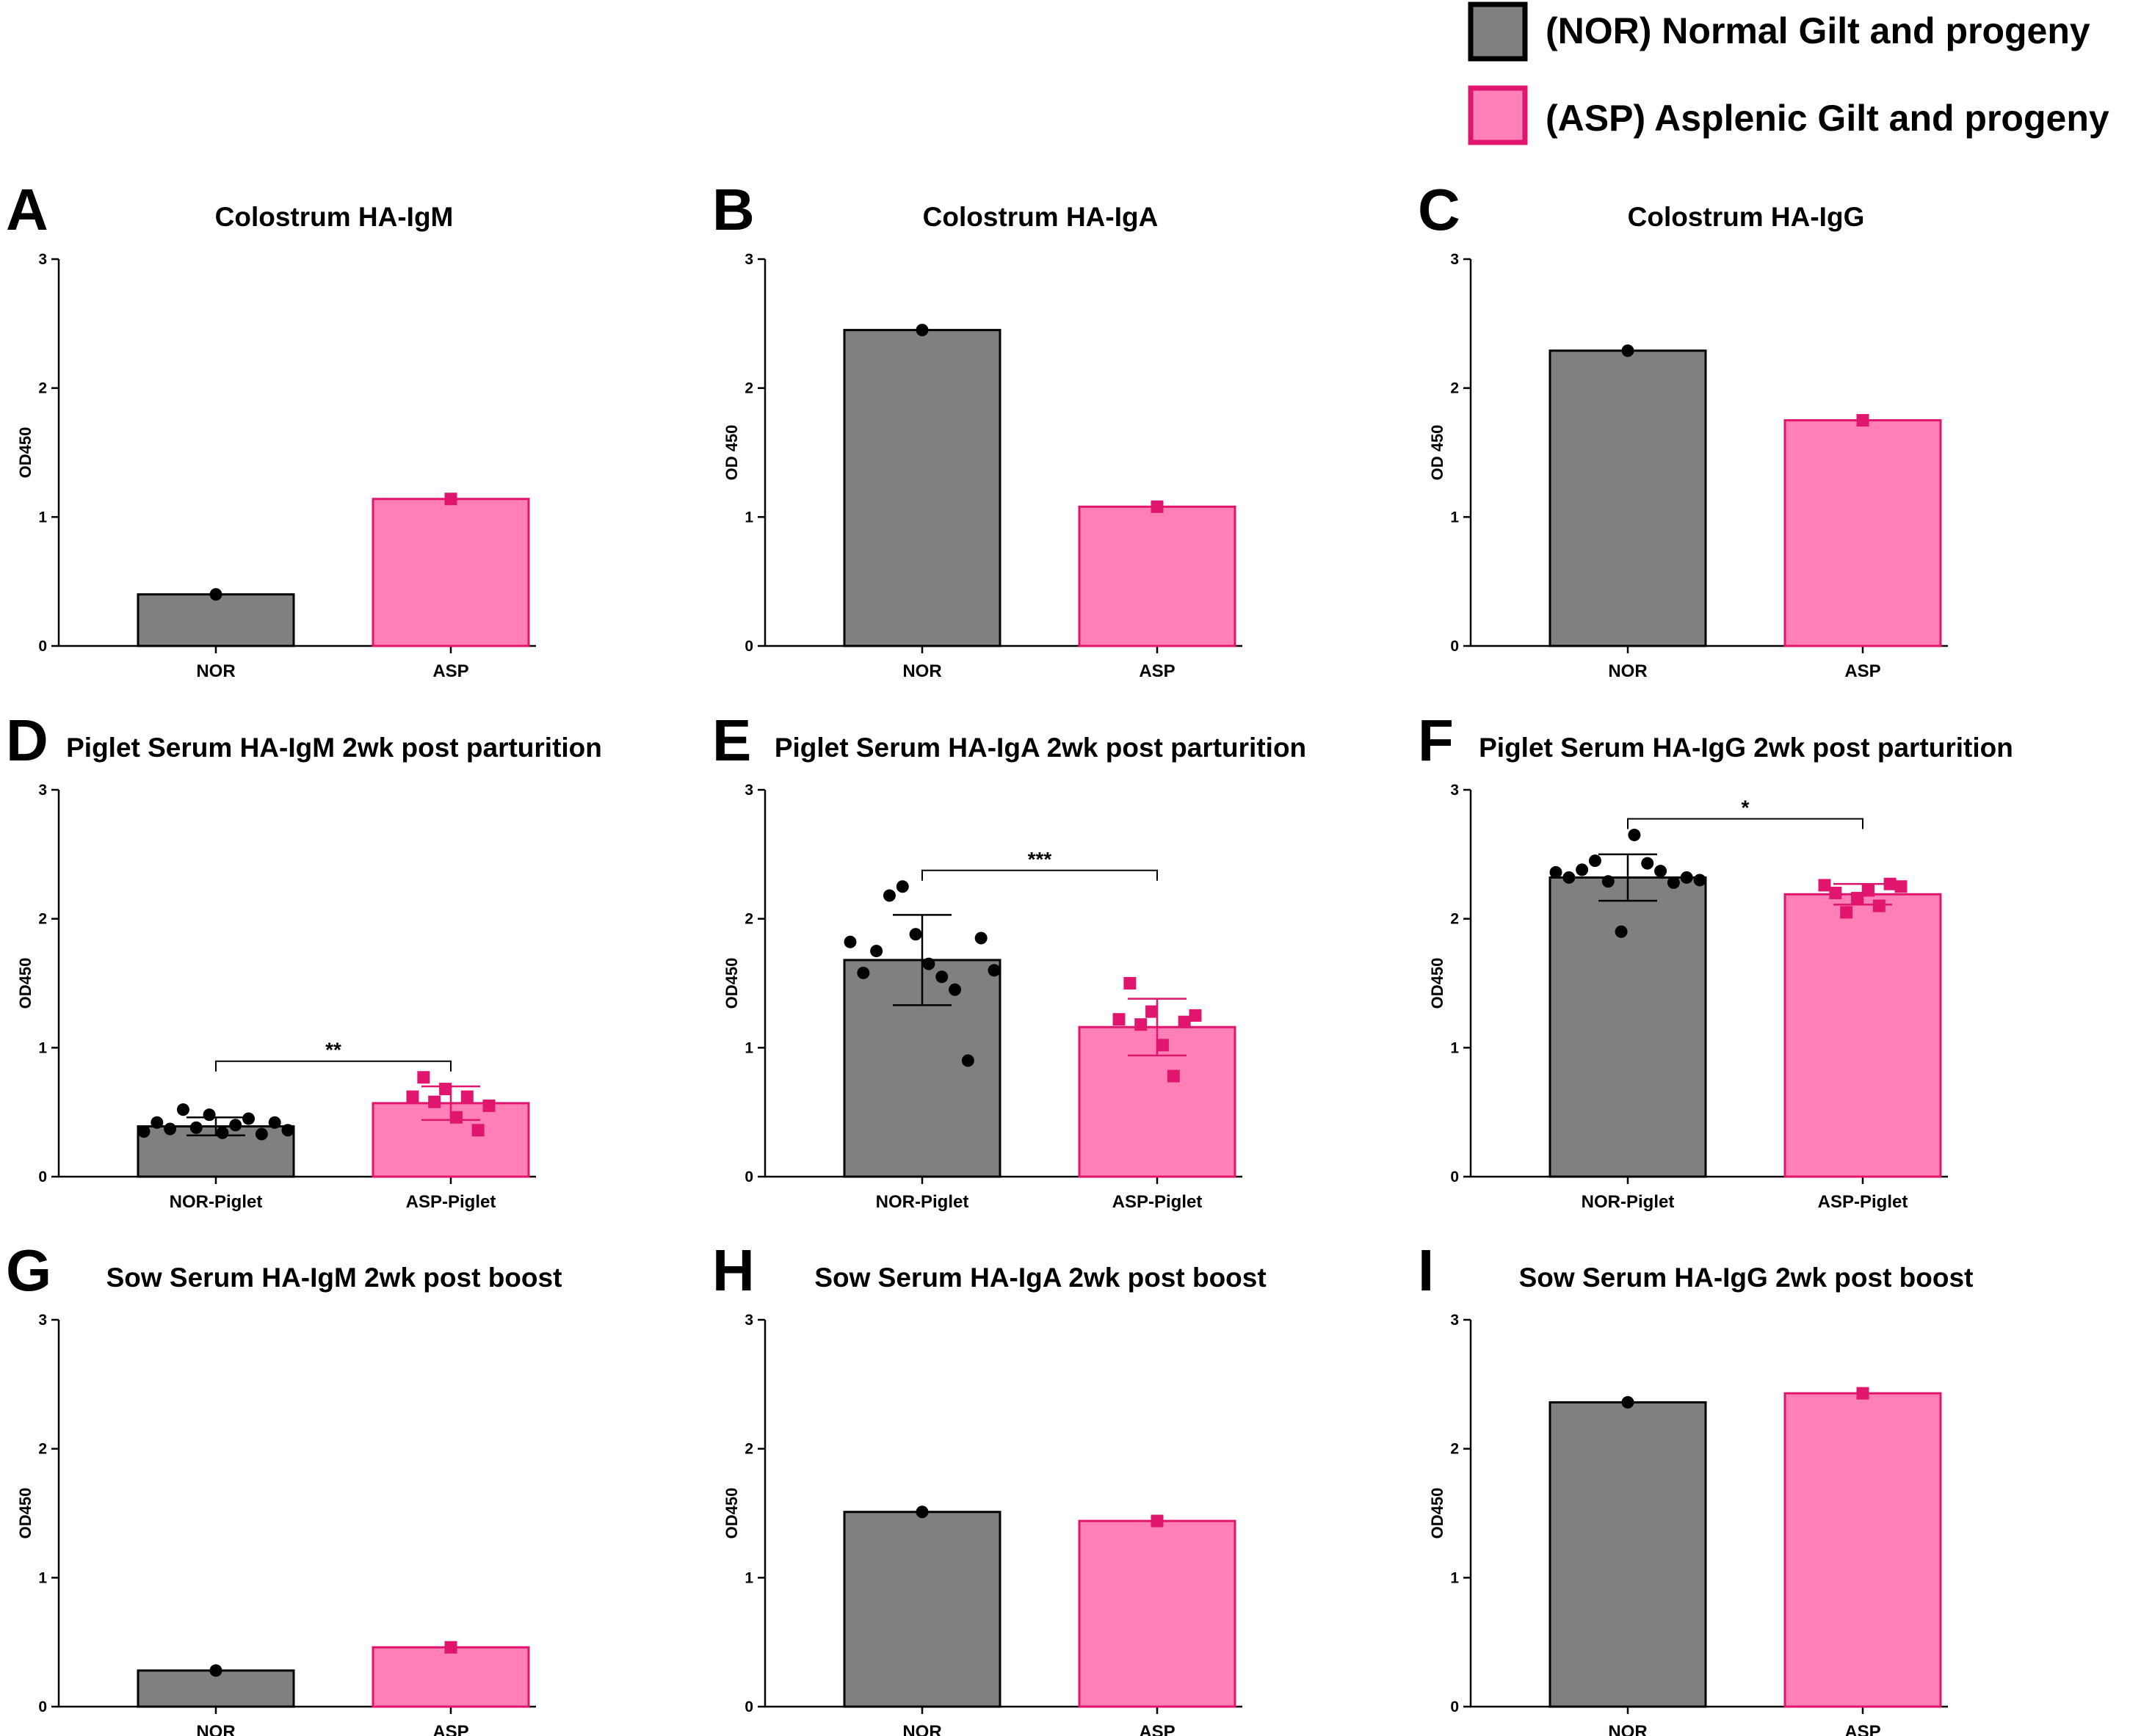 This screenshot has height=1736, width=2130. I want to click on y-axis-label: OD 450, so click(1437, 453).